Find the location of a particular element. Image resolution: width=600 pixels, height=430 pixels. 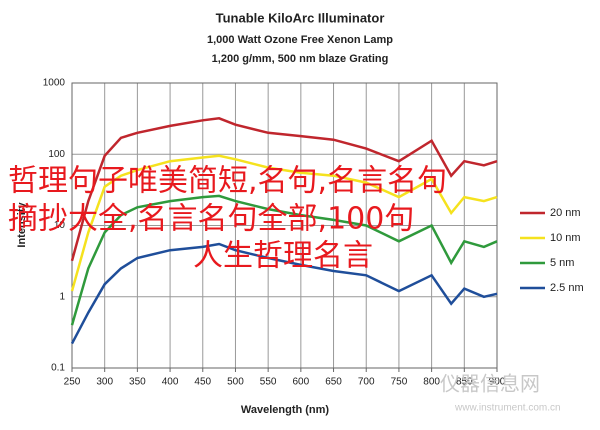

x-tick-label: 600 is located at coordinates (301, 382).